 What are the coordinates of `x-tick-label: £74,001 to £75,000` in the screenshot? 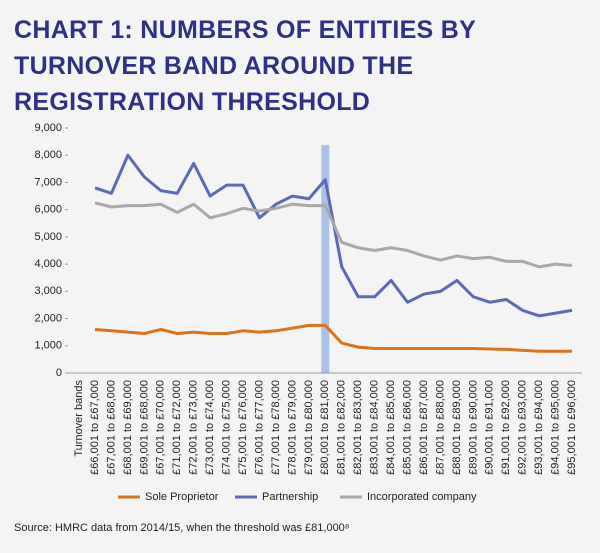 It's located at (227, 427).